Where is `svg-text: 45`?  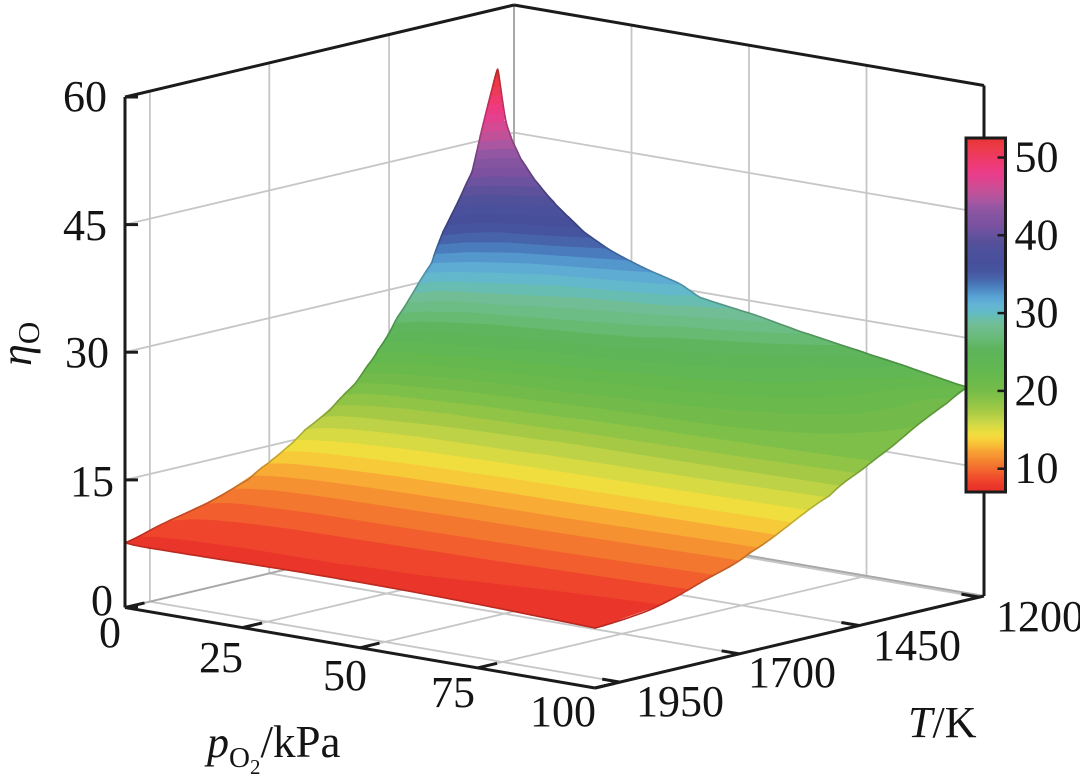
svg-text: 45 is located at coordinates (85, 225).